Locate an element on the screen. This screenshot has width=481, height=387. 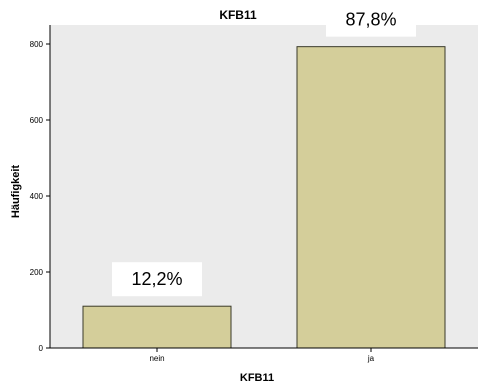
y-axis-ticks: 0 200 400 600 800 is located at coordinates (40, 196).